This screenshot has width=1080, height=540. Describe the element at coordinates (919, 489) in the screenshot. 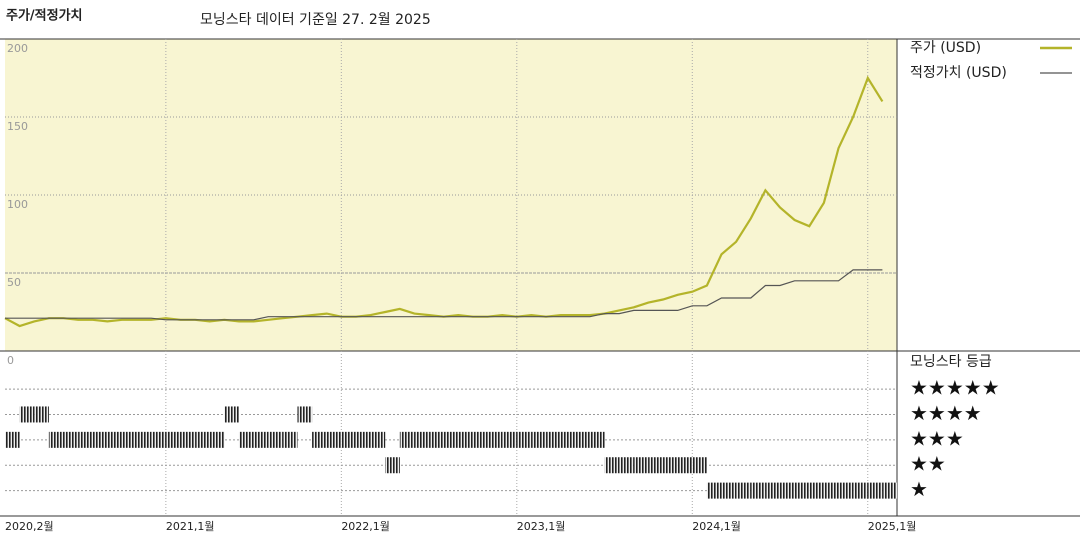

I see `rating-label: ★` at that location.